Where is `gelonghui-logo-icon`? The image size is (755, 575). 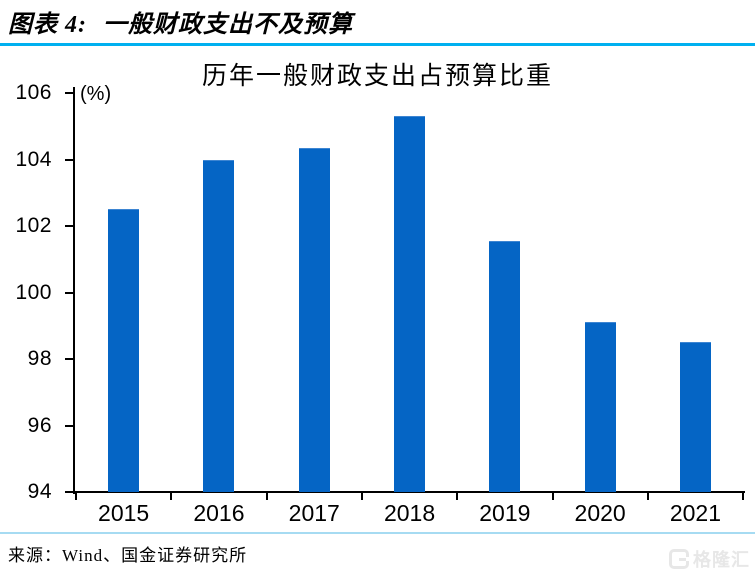 gelonghui-logo-icon is located at coordinates (679, 559).